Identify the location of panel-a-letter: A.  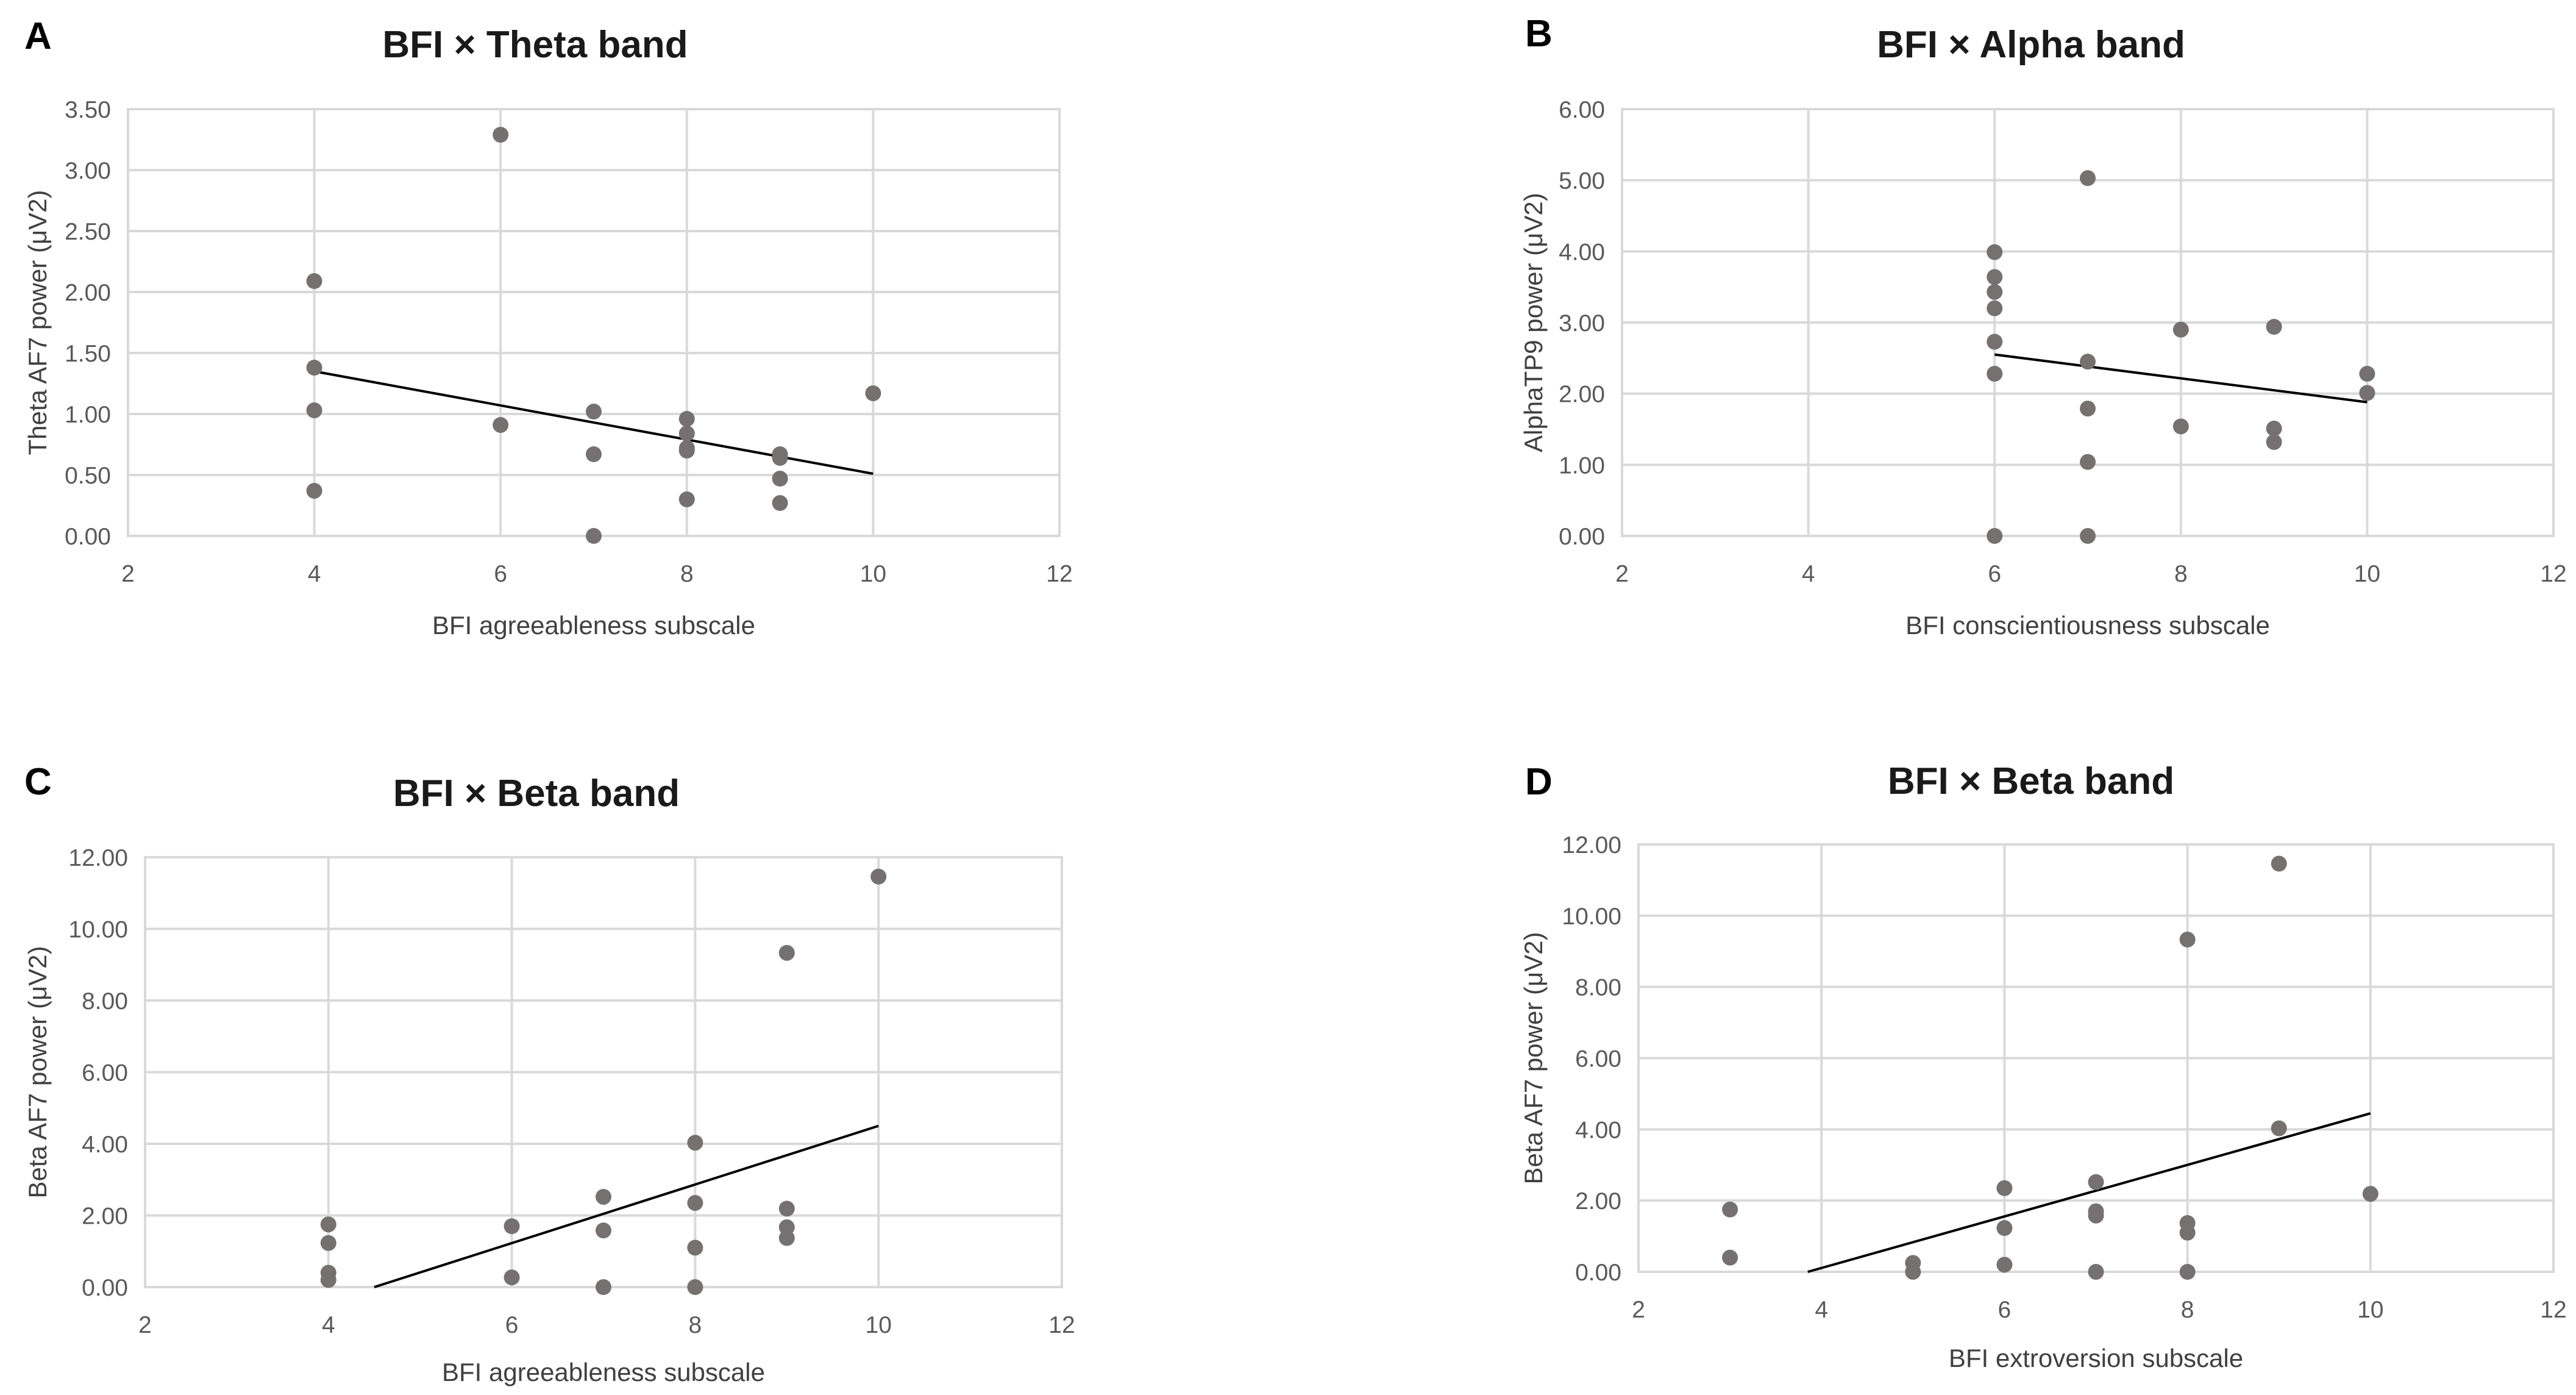
(38, 36).